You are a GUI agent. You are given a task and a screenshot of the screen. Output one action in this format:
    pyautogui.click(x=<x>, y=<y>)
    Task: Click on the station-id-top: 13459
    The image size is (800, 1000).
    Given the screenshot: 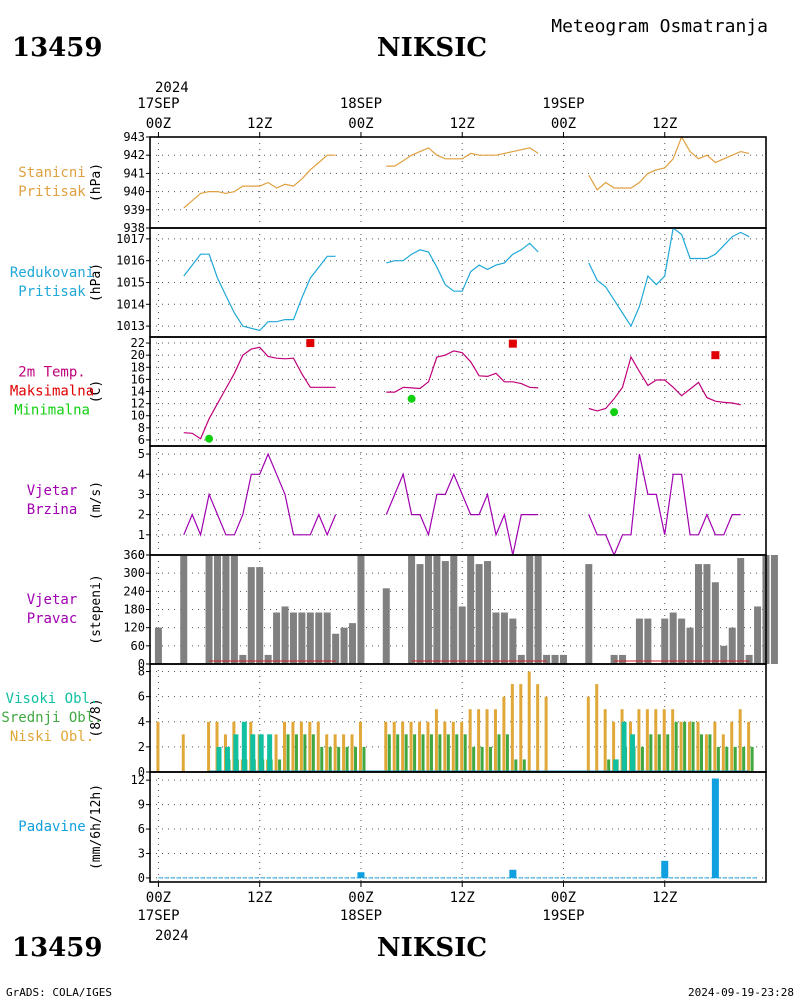 What is the action you would take?
    pyautogui.click(x=57, y=48)
    